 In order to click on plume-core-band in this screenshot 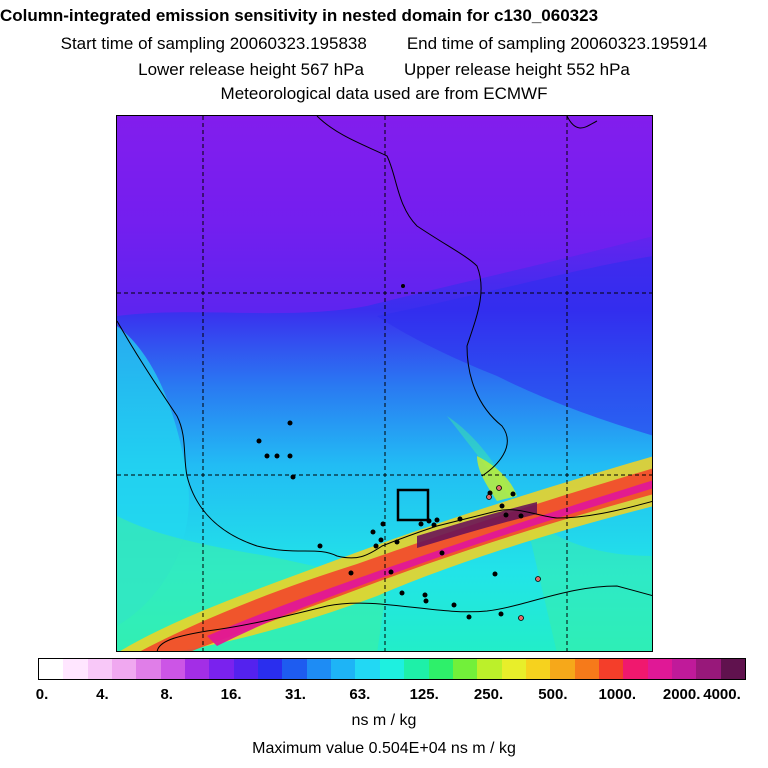, I will do `click(429, 563)`.